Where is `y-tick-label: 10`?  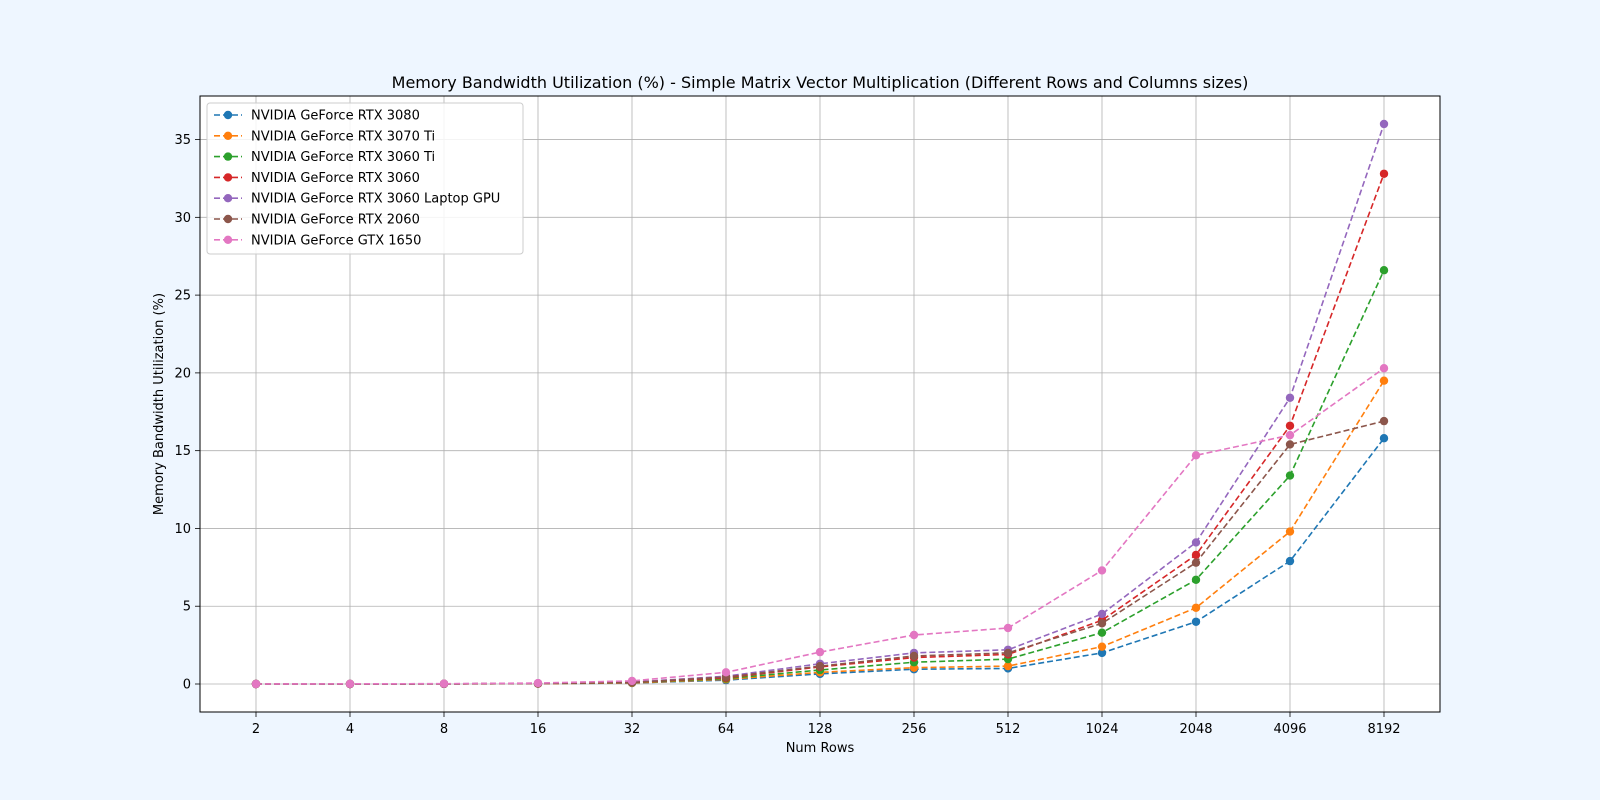 y-tick-label: 10 is located at coordinates (182, 529).